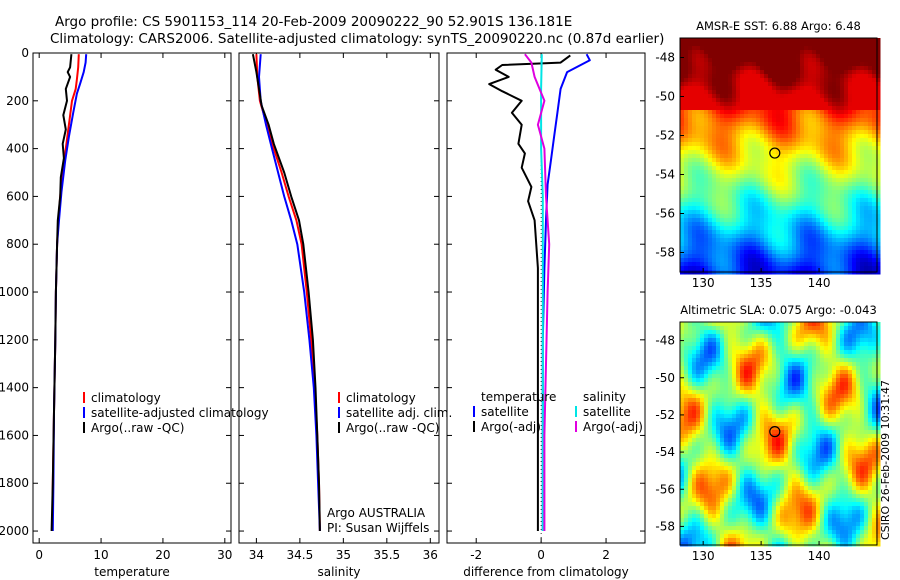 This screenshot has width=900, height=580. What do you see at coordinates (546, 572) in the screenshot?
I see `x-axis-label-difference: difference from climatology` at bounding box center [546, 572].